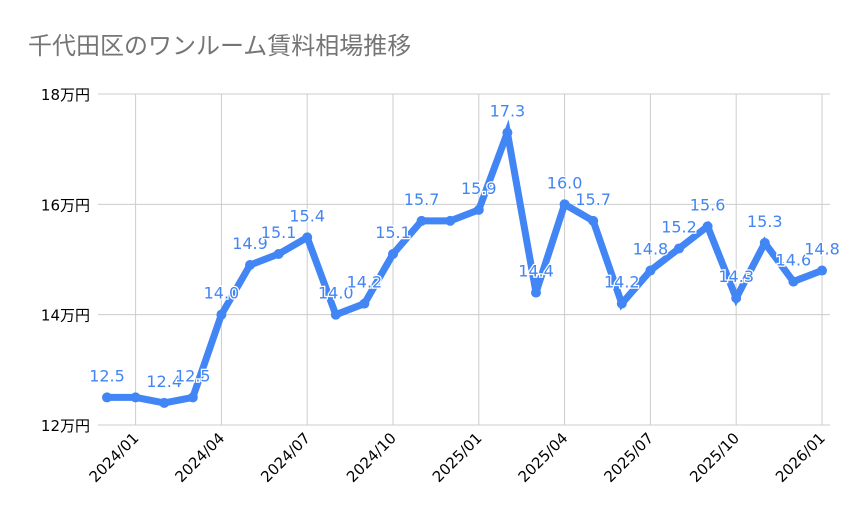  What do you see at coordinates (65, 316) in the screenshot?
I see `y-tick-label: 14万円` at bounding box center [65, 316].